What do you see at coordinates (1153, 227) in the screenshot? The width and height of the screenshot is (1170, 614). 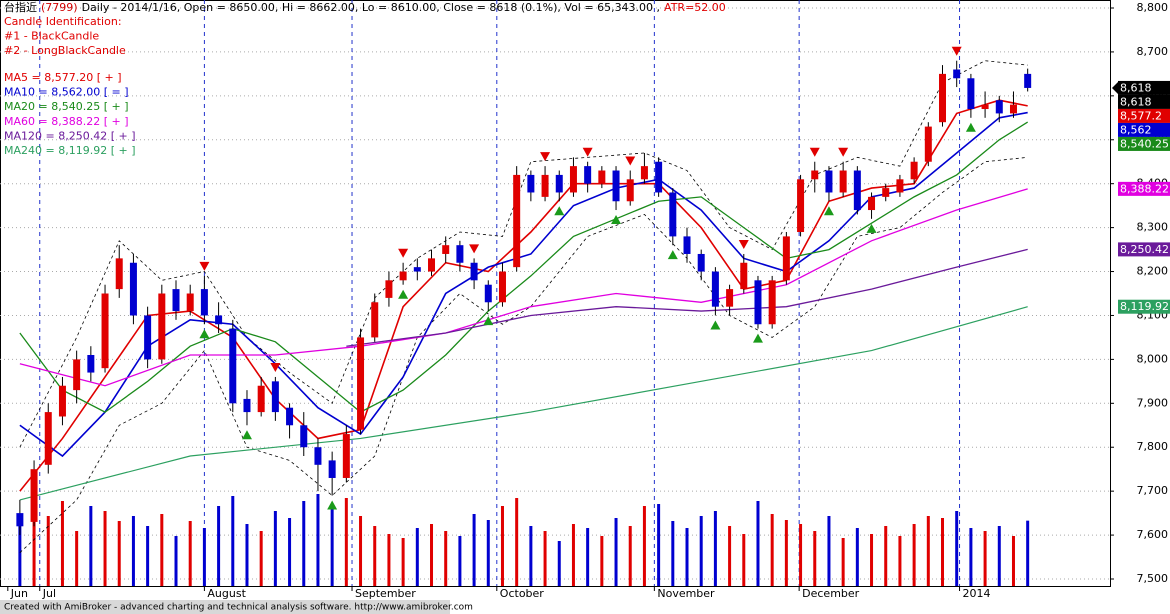 I see `y-tick-label: 8,300` at bounding box center [1153, 227].